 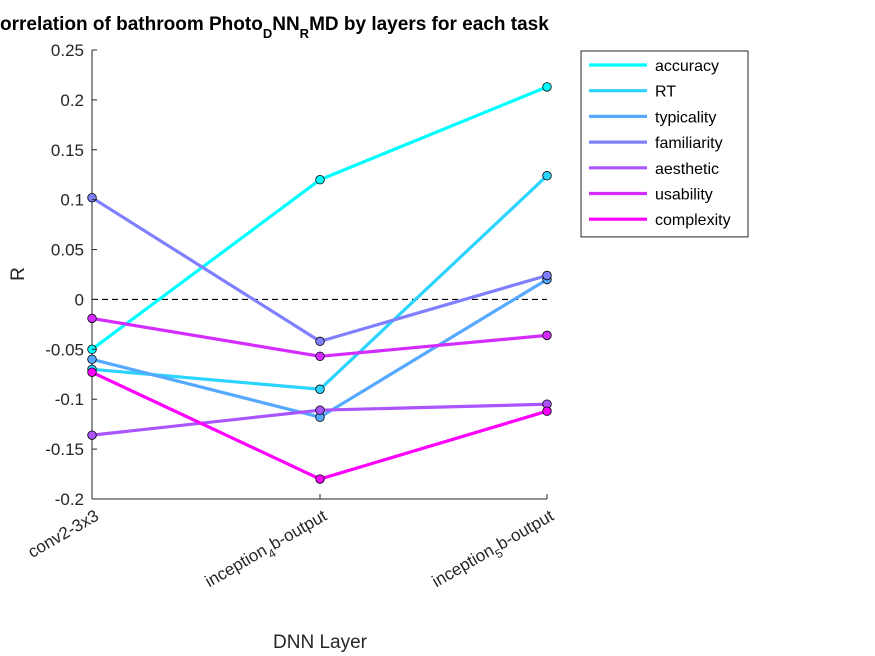 I want to click on y-tick-label: 0.15, so click(x=67, y=150).